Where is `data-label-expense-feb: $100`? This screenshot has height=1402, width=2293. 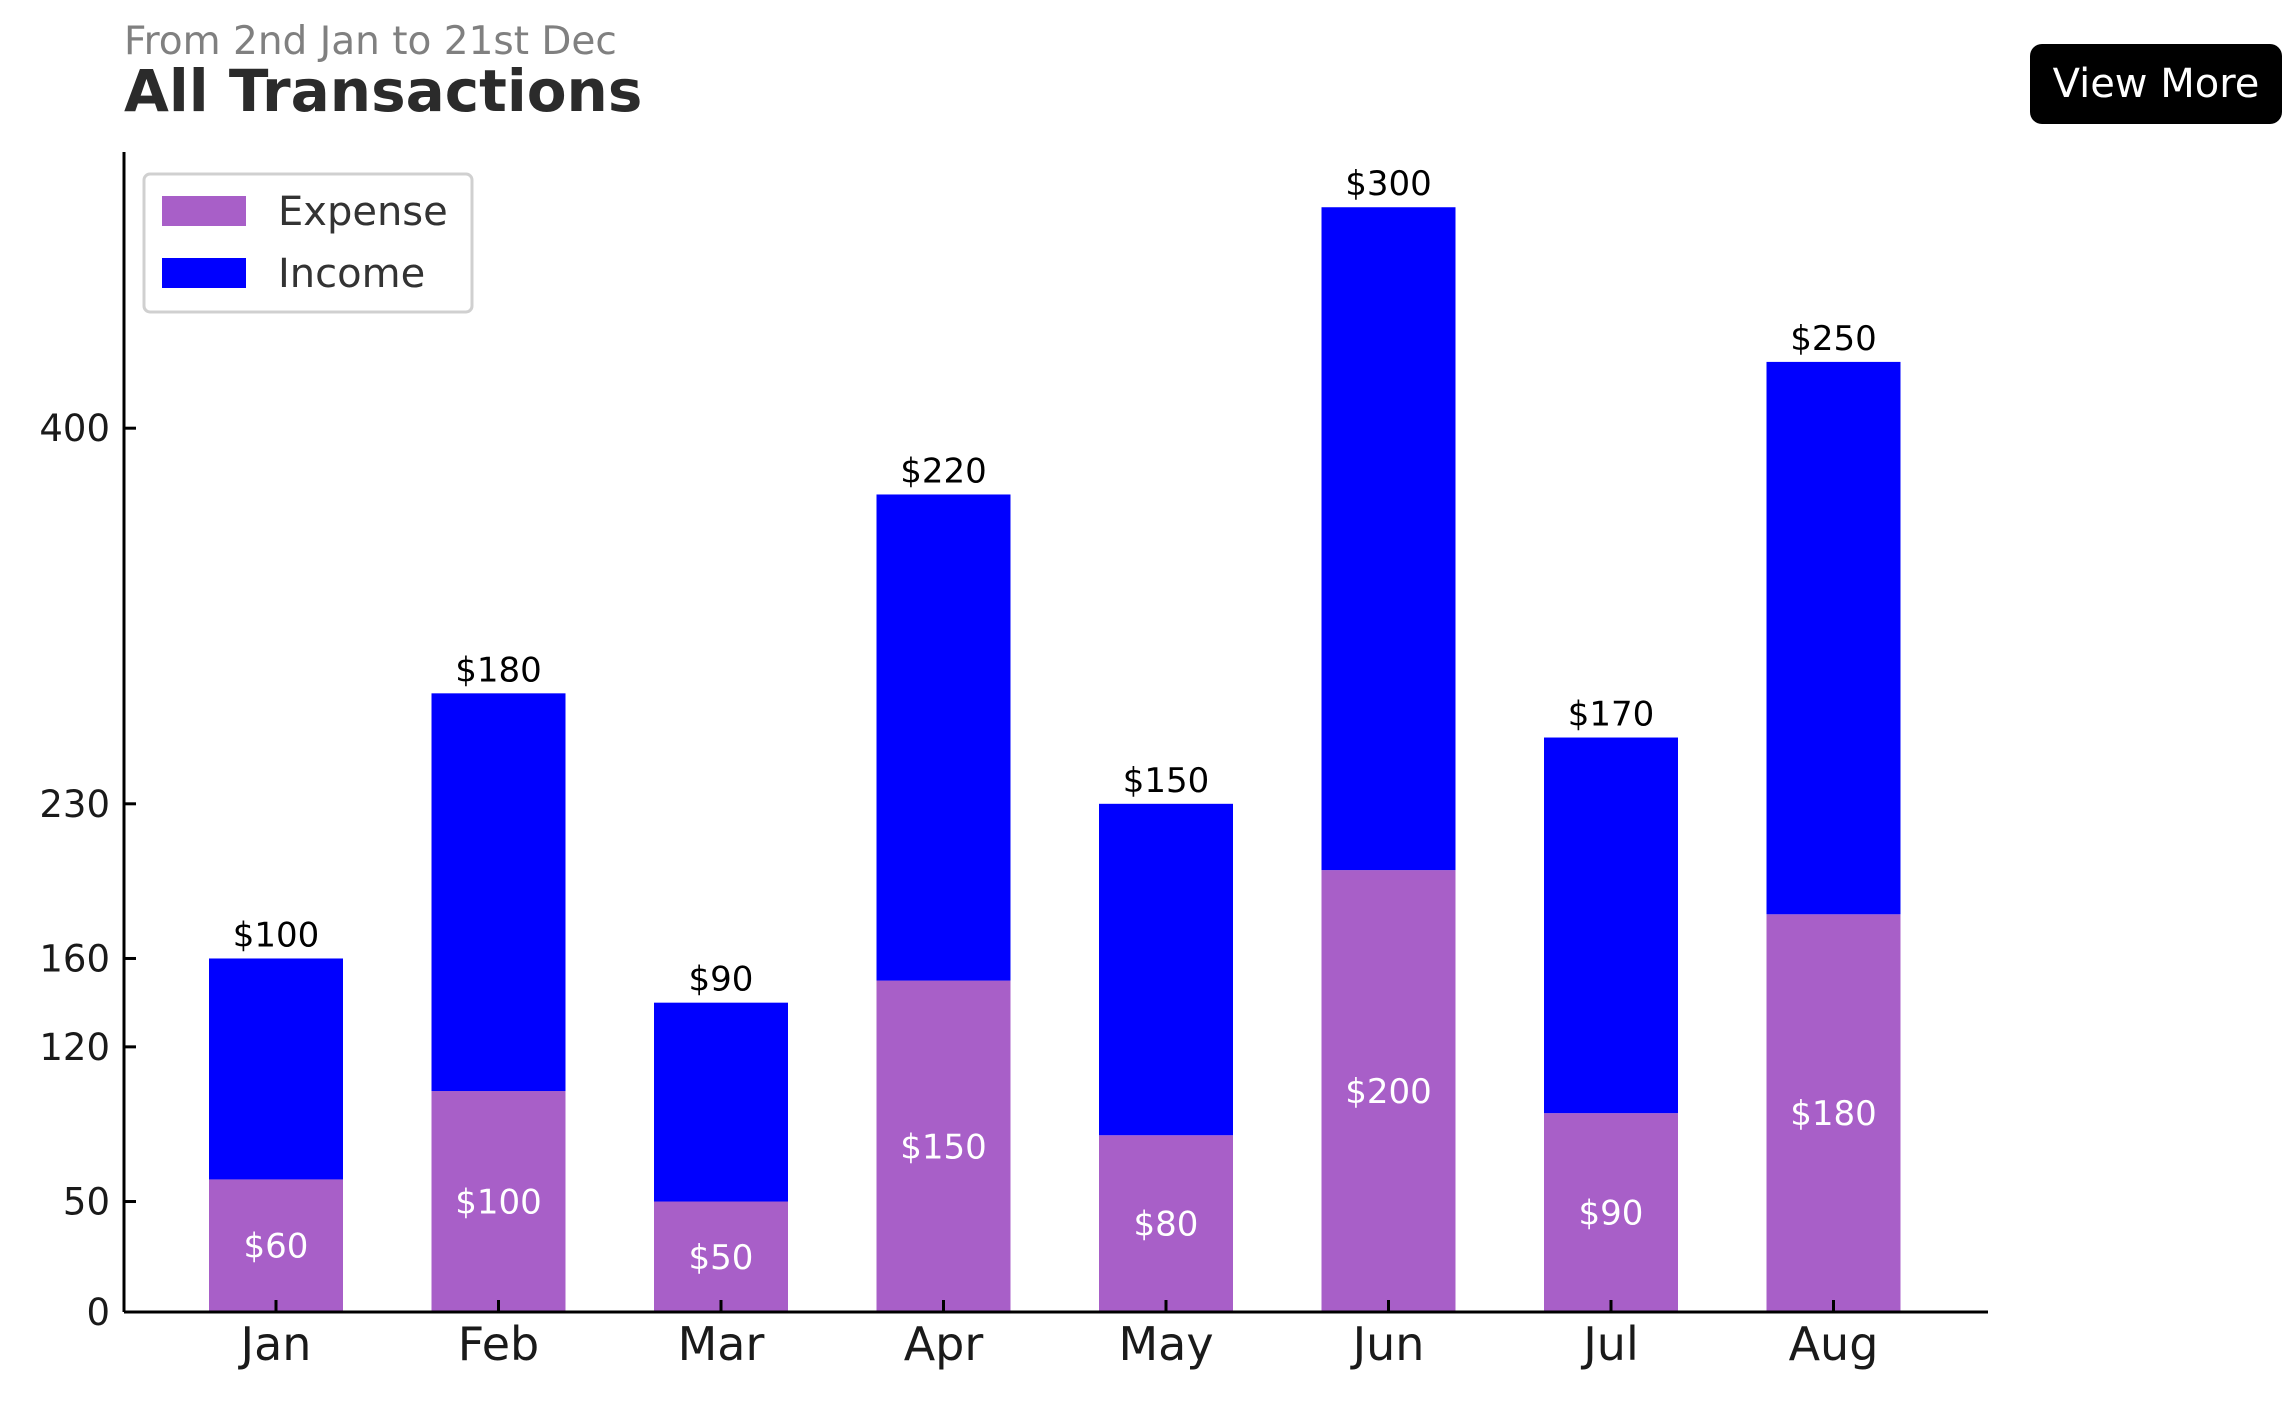
data-label-expense-feb: $100 is located at coordinates (498, 1203).